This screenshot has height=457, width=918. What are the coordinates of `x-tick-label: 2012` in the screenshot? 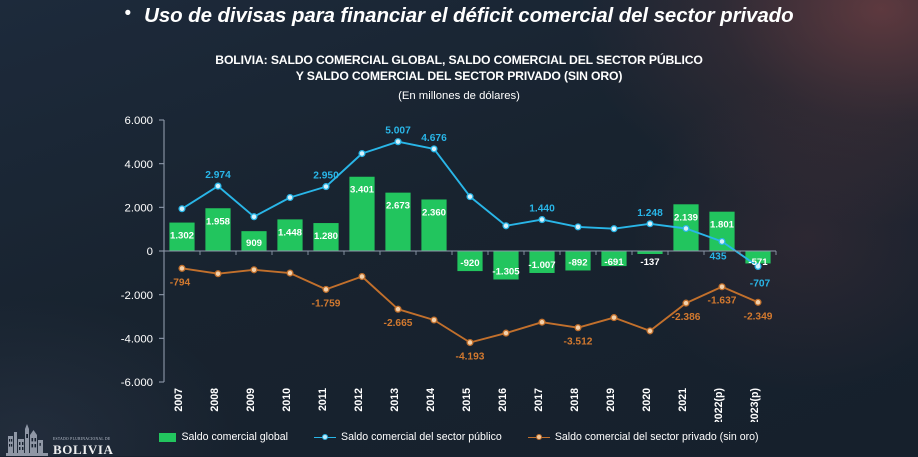 It's located at (359, 400).